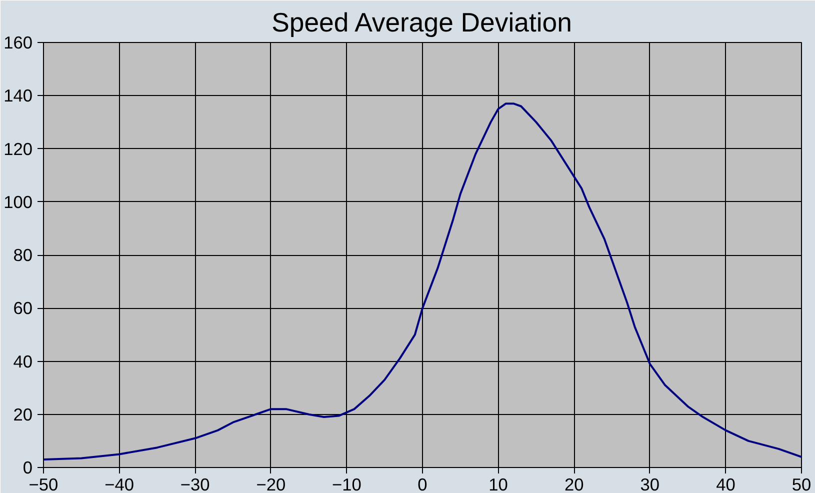 Image resolution: width=815 pixels, height=493 pixels. I want to click on x-tick-label: −30, so click(195, 483).